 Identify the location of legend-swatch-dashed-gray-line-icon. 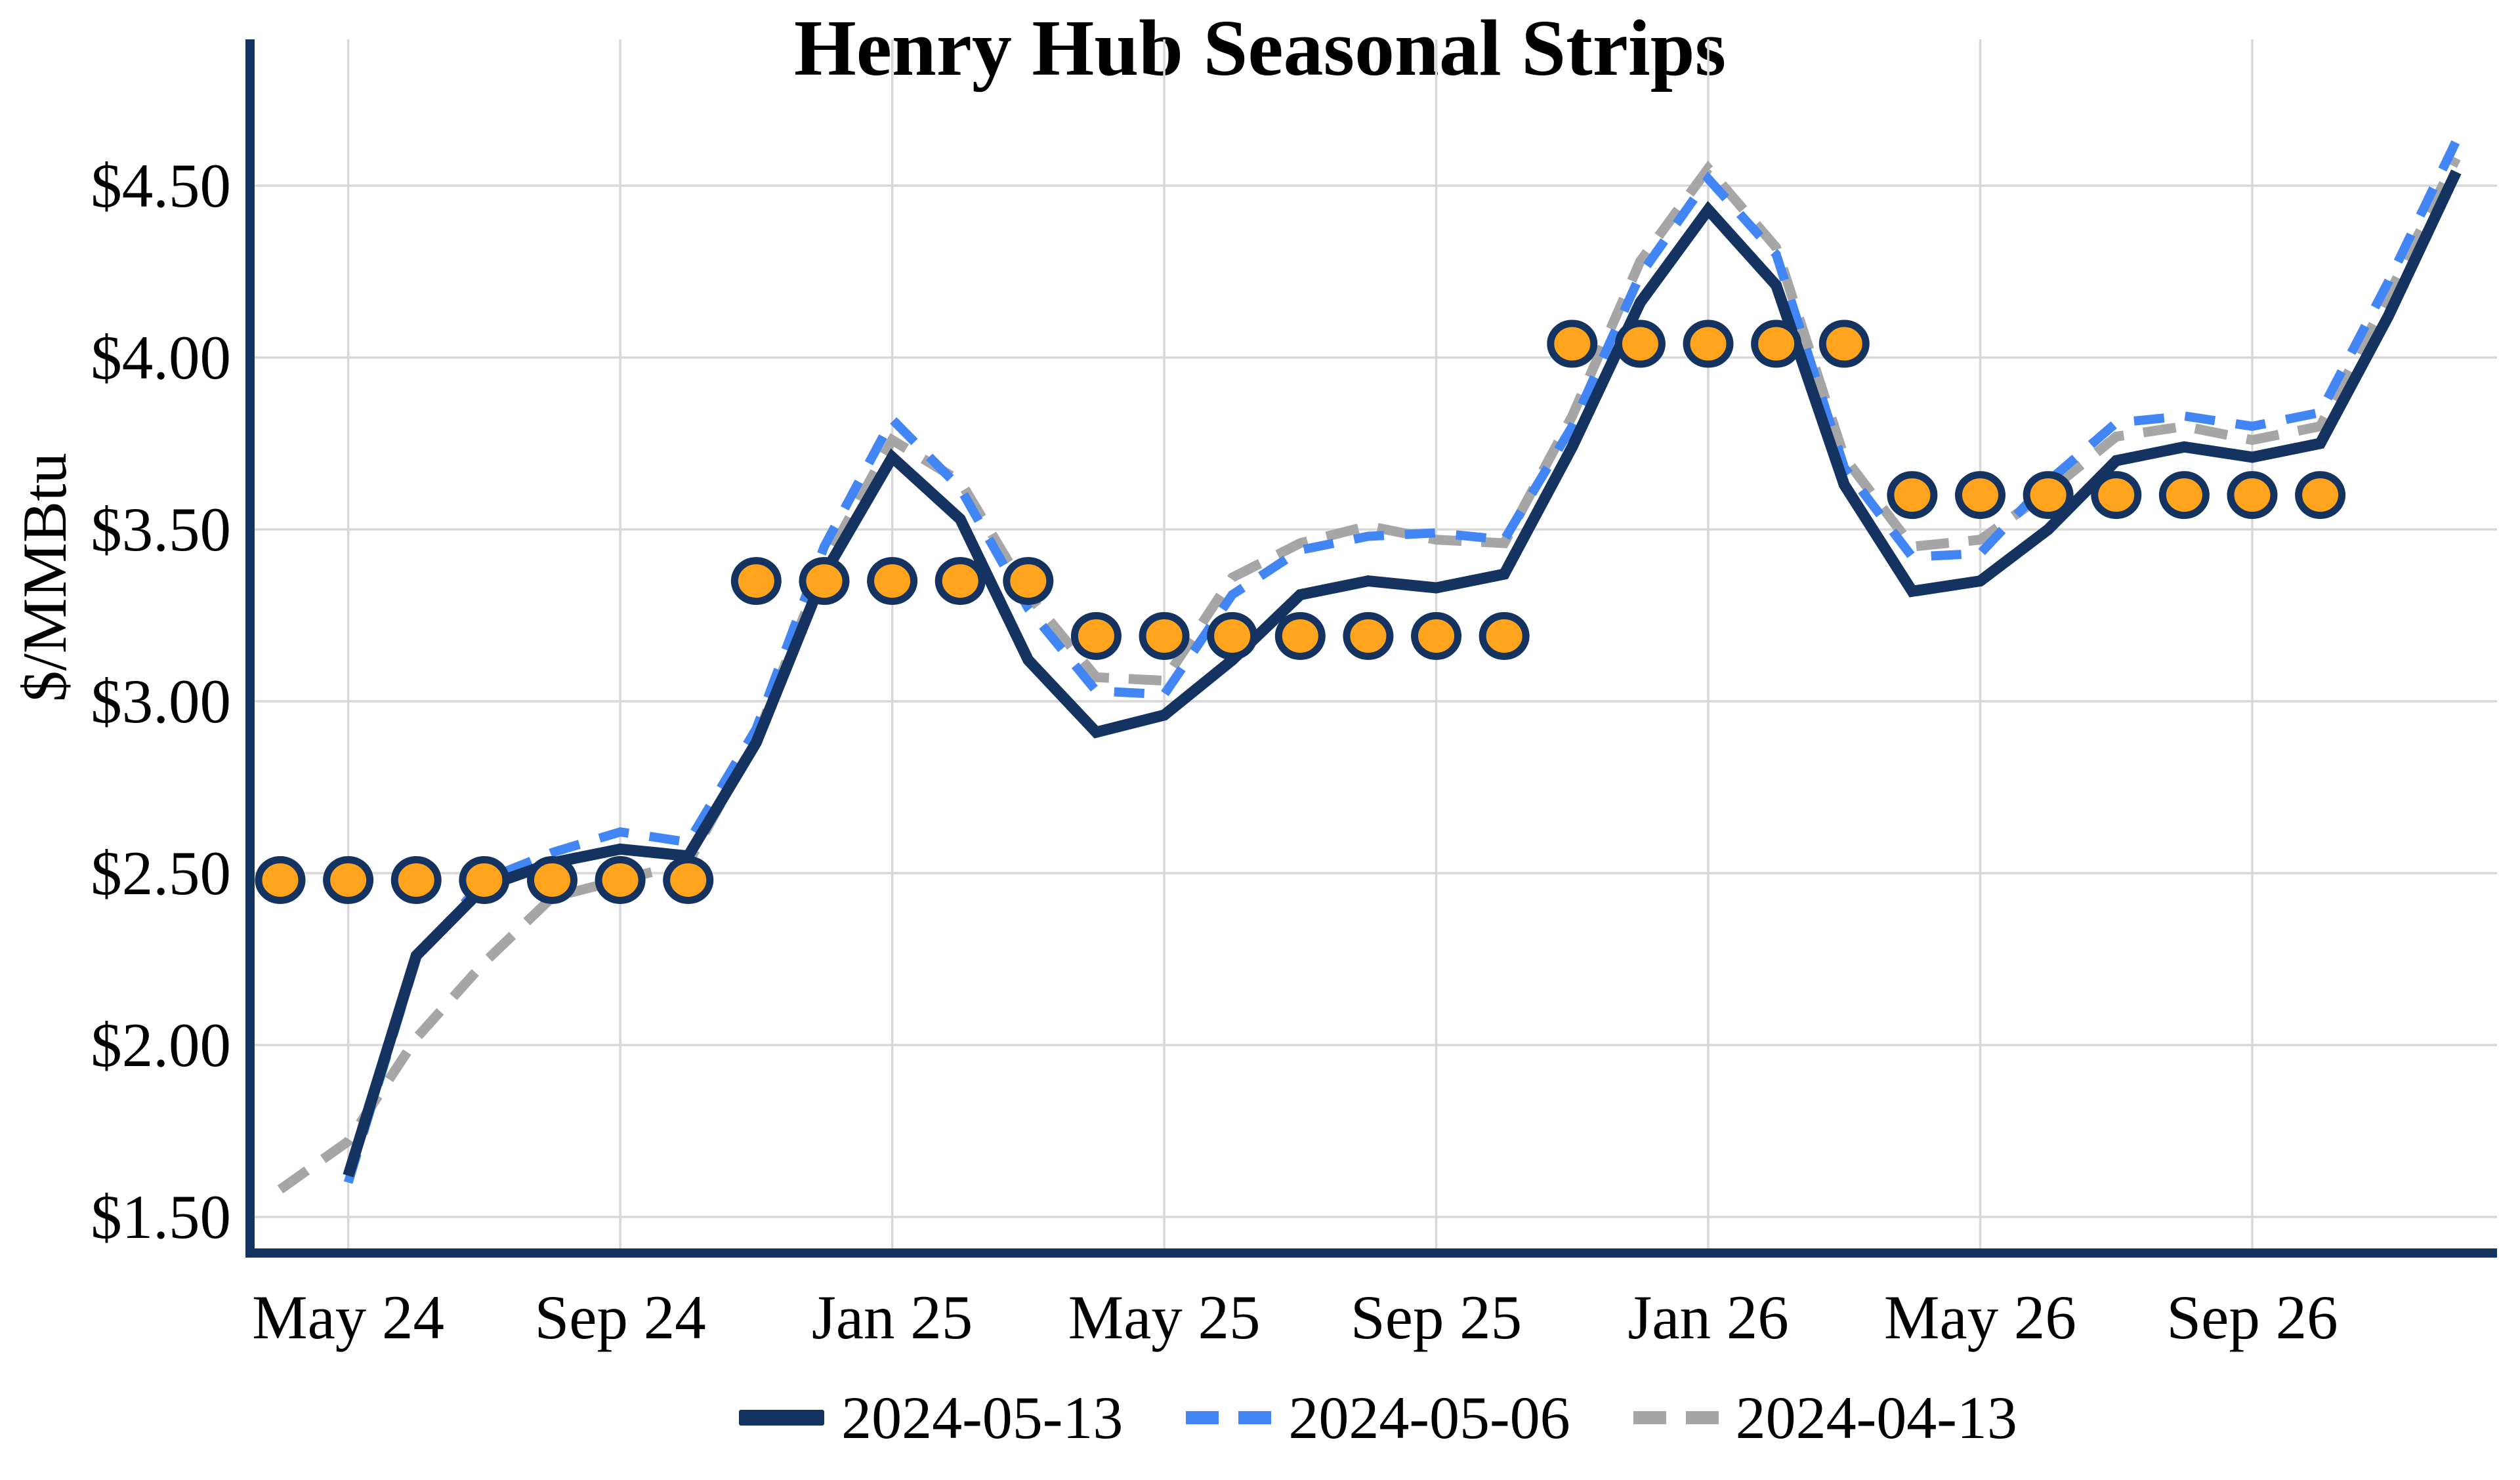
(1676, 1417).